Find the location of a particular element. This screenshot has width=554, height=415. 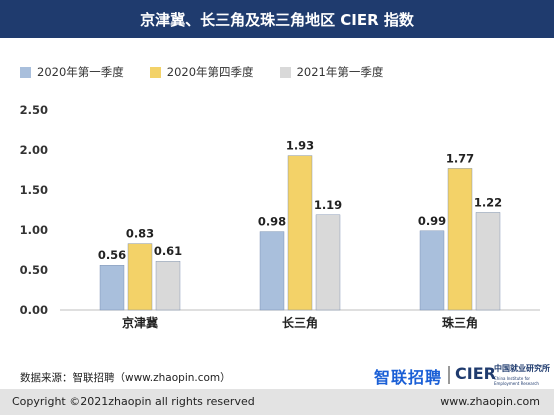

legend-label: 2020年第一季度 is located at coordinates (80, 72).